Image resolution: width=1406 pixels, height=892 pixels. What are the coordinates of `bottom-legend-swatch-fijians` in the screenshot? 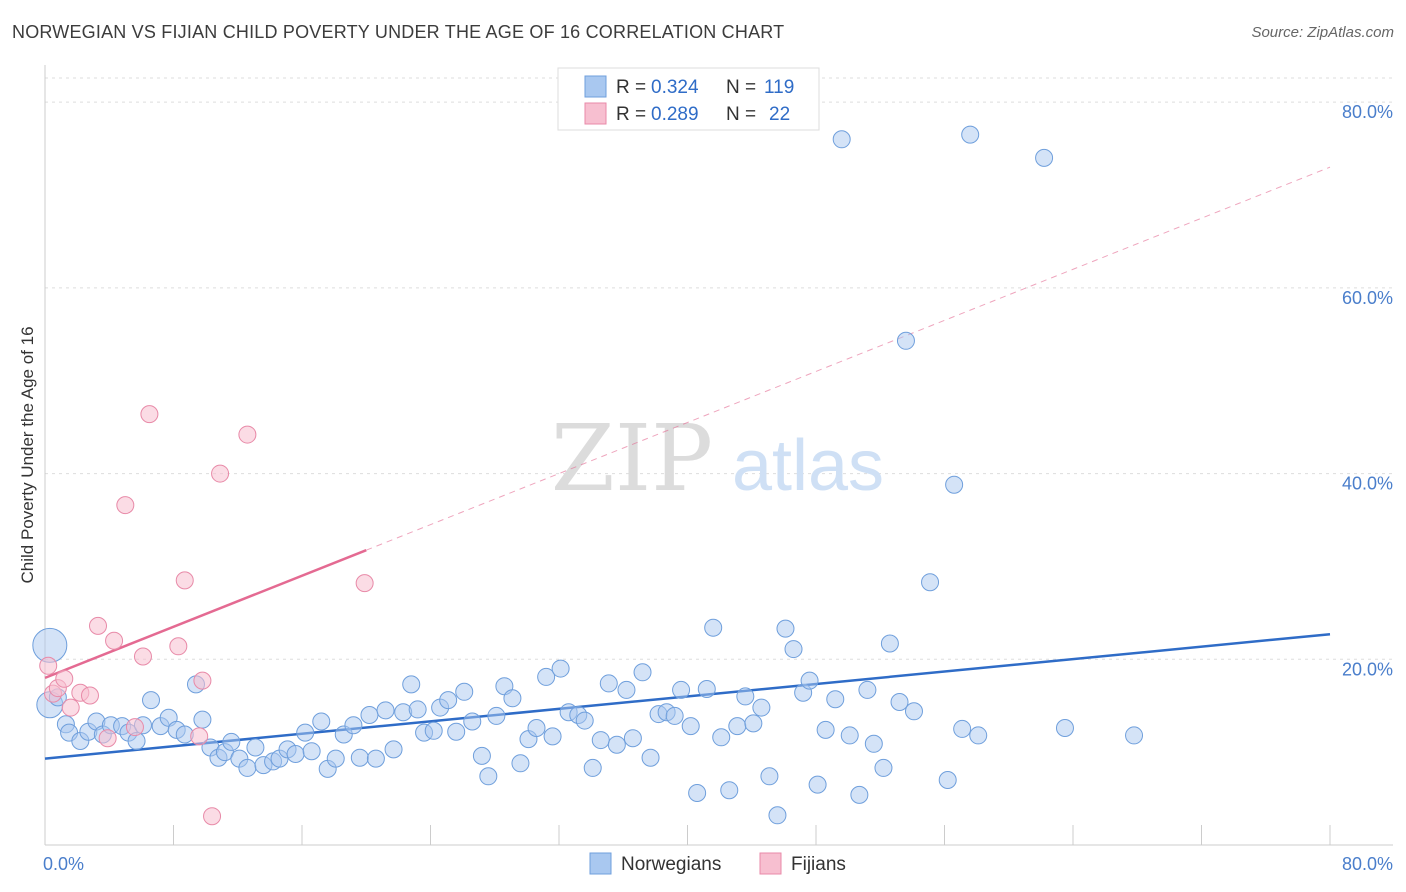 It's located at (770, 863).